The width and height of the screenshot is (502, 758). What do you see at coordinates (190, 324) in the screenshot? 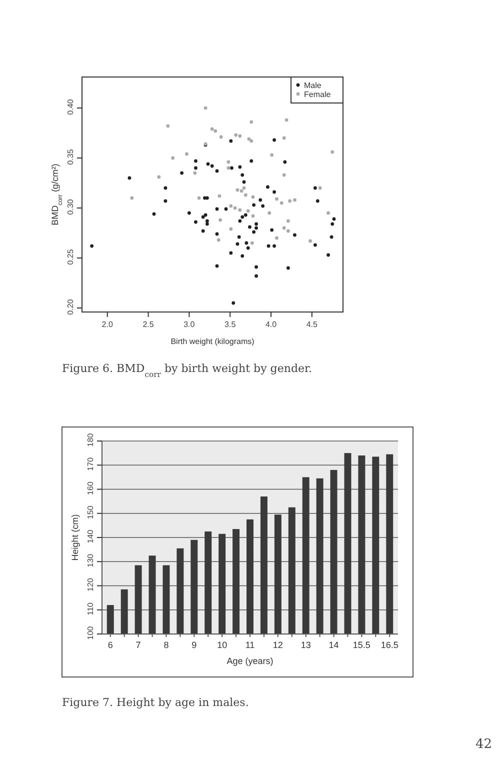
I see `x-tick-label: 3.0` at bounding box center [190, 324].